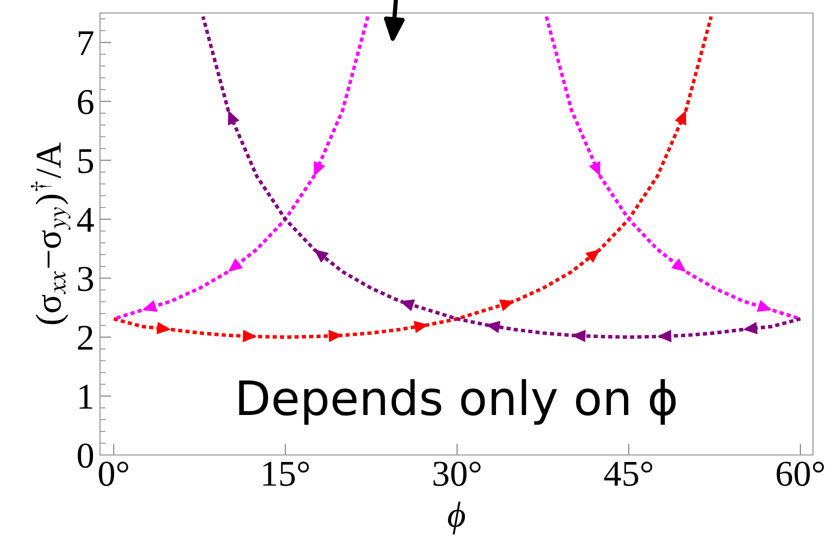  I want to click on x-tick-label: 15°, so click(286, 474).